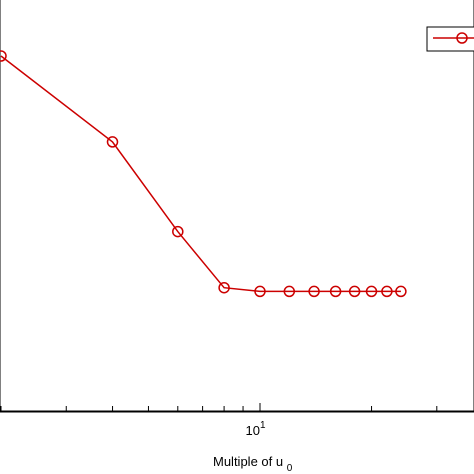 The image size is (474, 474). I want to click on x-axis-label: Multiple of u 0, so click(253, 464).